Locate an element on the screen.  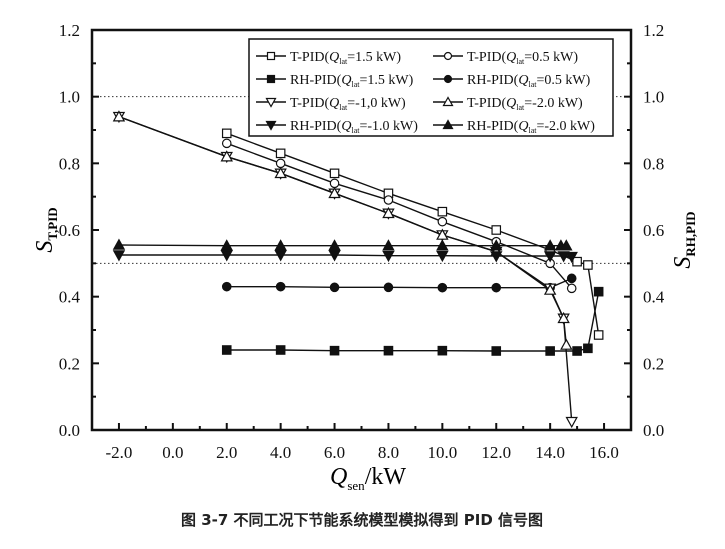
y-left-tick-label: 0.8 is located at coordinates (69, 163).